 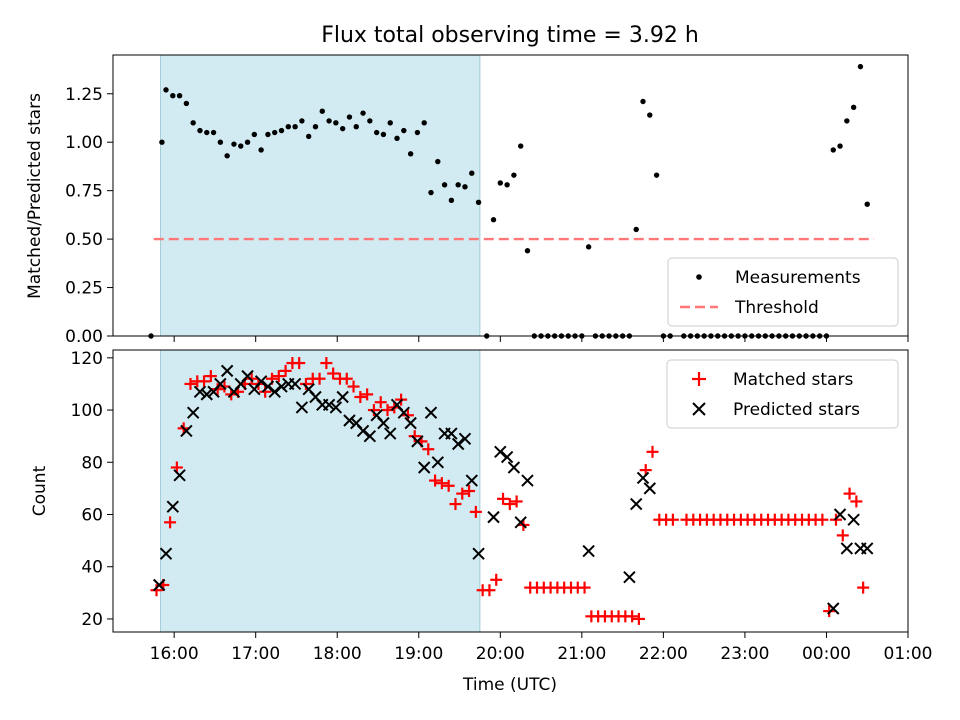 What do you see at coordinates (699, 379) in the screenshot?
I see `legend-matched-marker` at bounding box center [699, 379].